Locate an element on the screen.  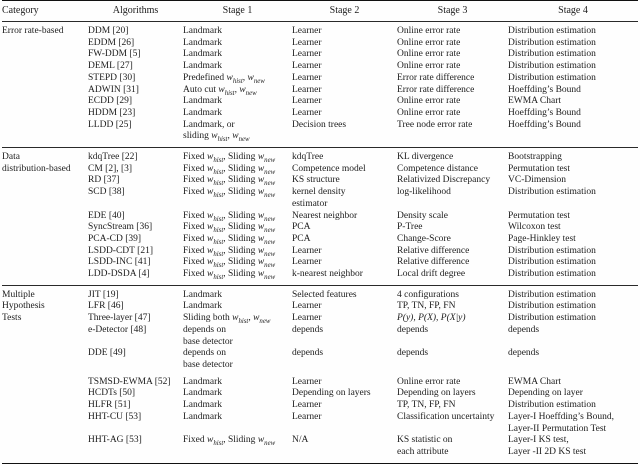
stage3-cell: Depending on layers is located at coordinates (436, 393).